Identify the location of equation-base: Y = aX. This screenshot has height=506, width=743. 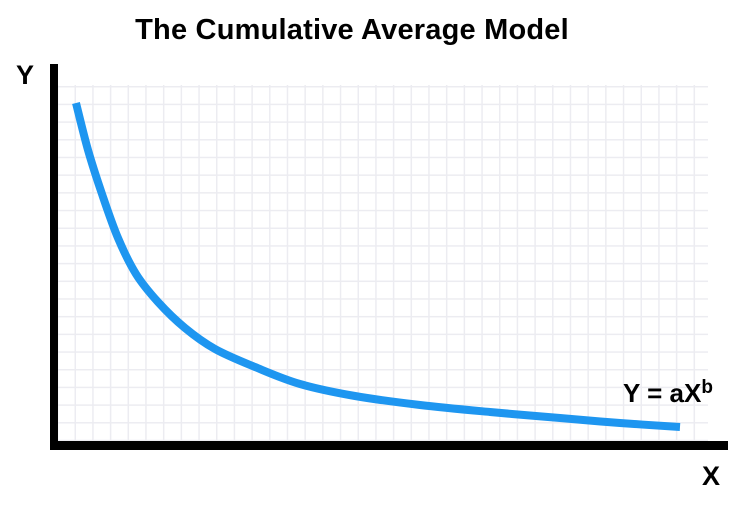
(662, 393).